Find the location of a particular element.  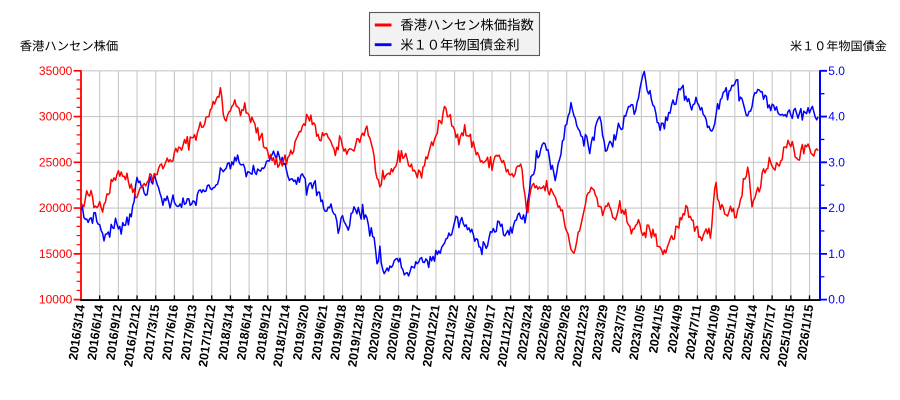

svg-text: 4.0 is located at coordinates (836, 117).